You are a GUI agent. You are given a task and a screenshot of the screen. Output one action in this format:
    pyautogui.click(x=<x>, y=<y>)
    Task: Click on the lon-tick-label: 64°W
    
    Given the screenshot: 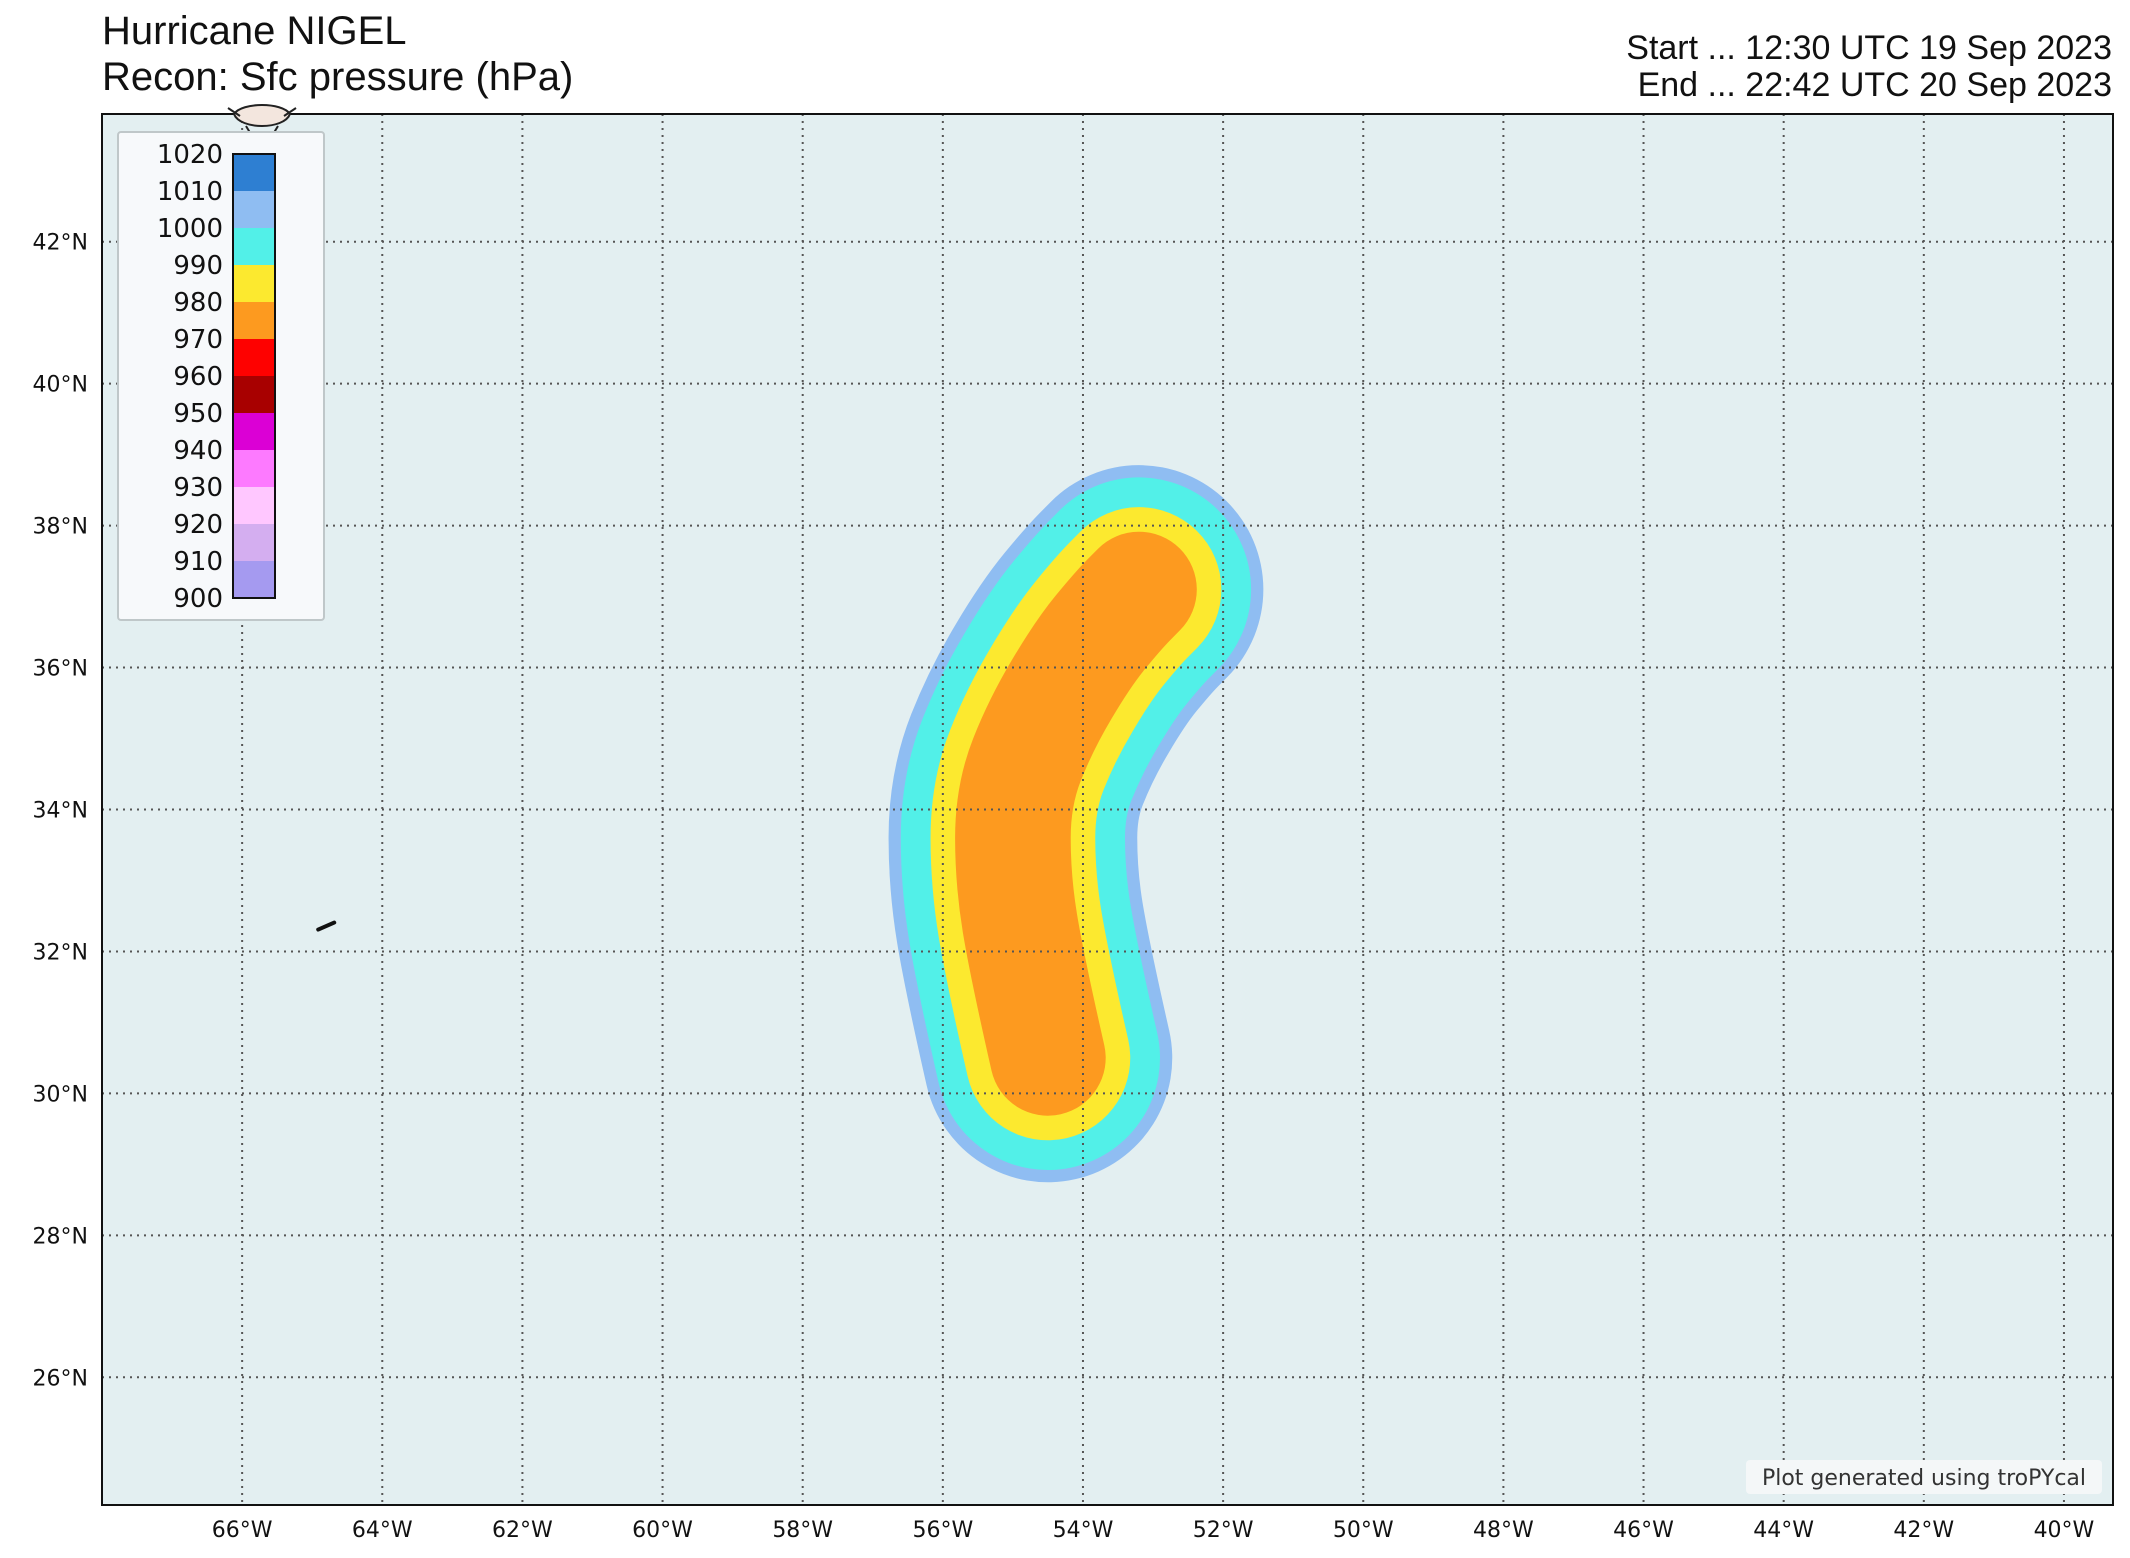 What is the action you would take?
    pyautogui.click(x=382, y=1530)
    